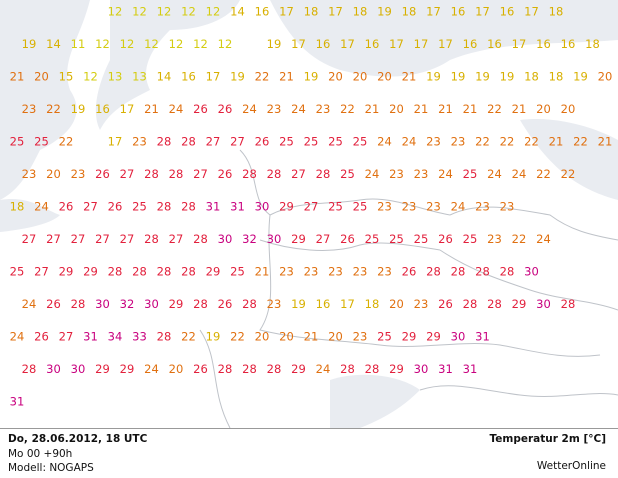 The width and height of the screenshot is (618, 478). What do you see at coordinates (78, 44) in the screenshot?
I see `temperature-value: 11` at bounding box center [78, 44].